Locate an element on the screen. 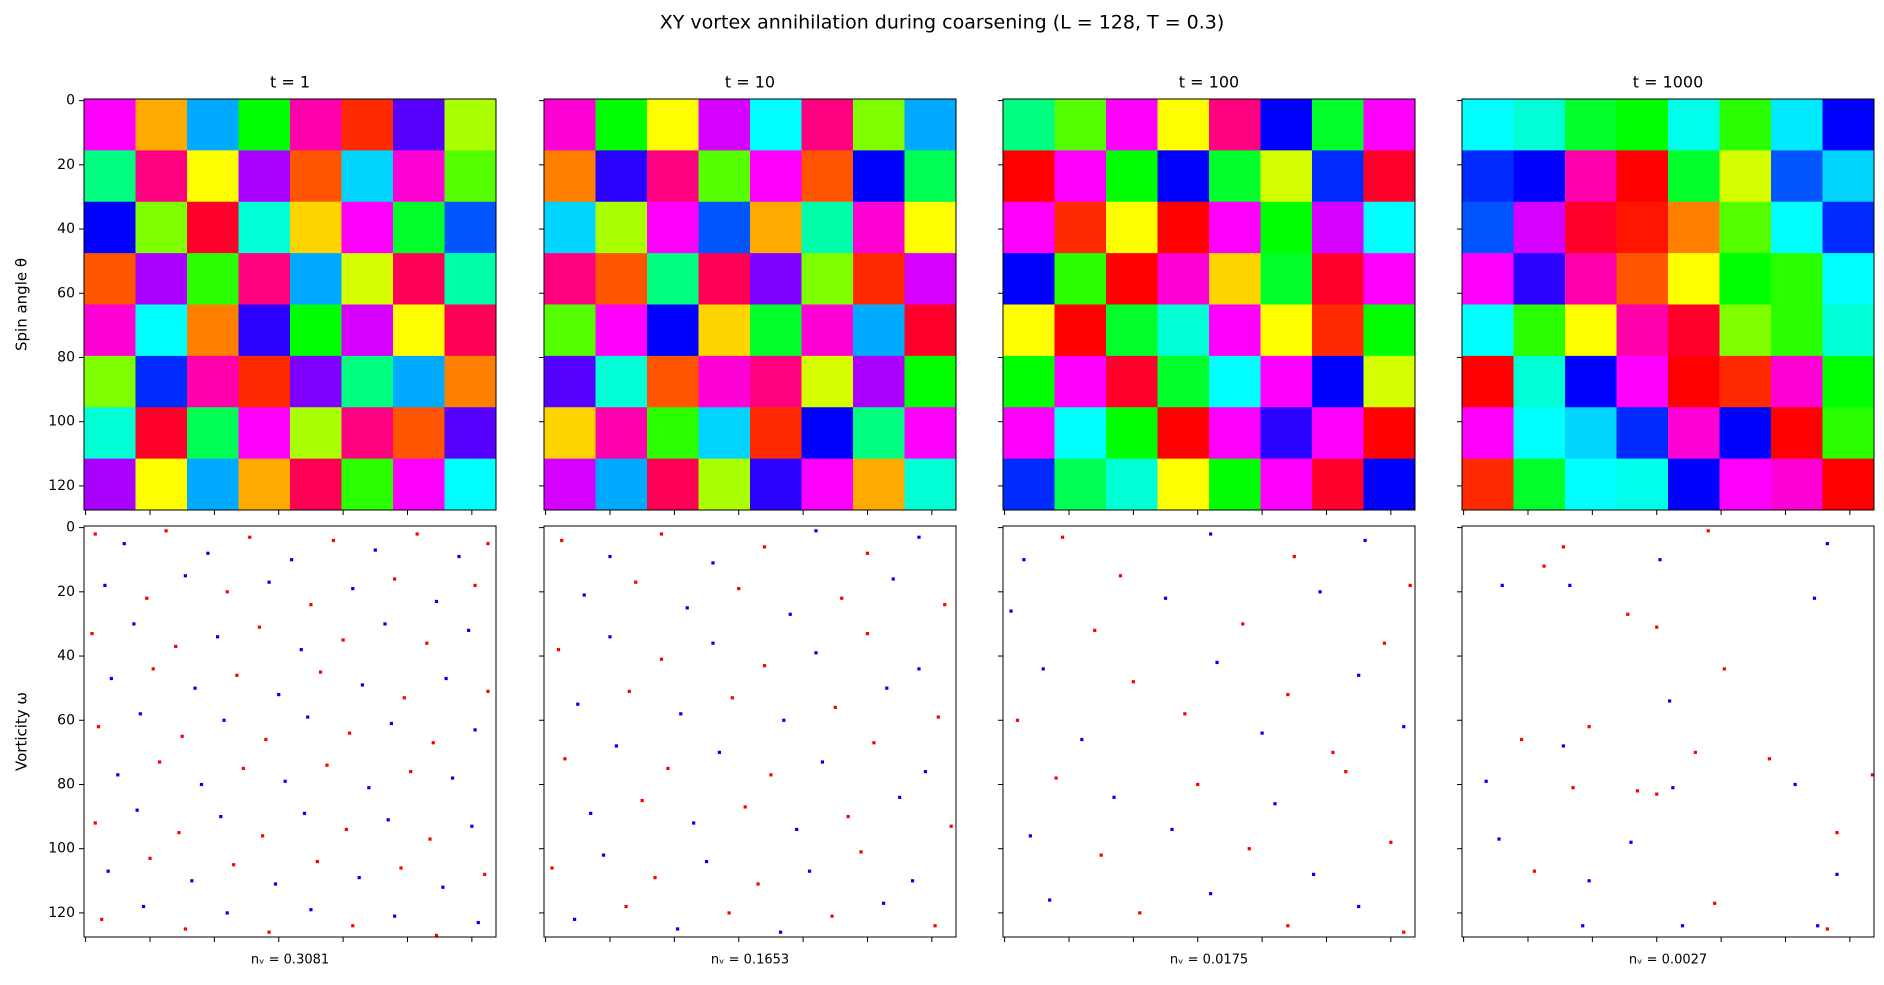 Image resolution: width=1884 pixels, height=985 pixels. y-tick-label: 20 is located at coordinates (66, 165).